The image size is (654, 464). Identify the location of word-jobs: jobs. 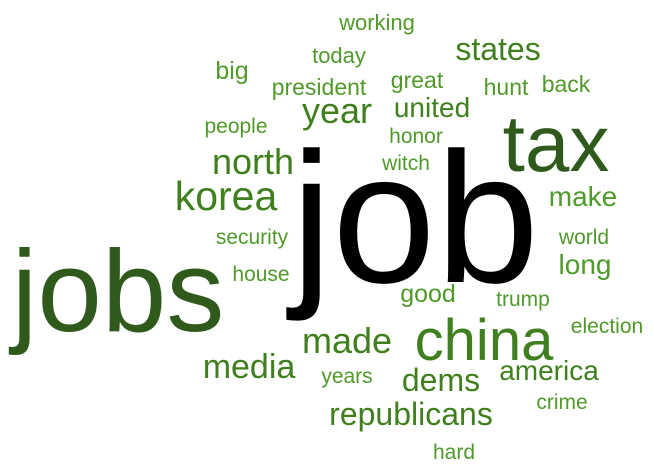
(118, 291).